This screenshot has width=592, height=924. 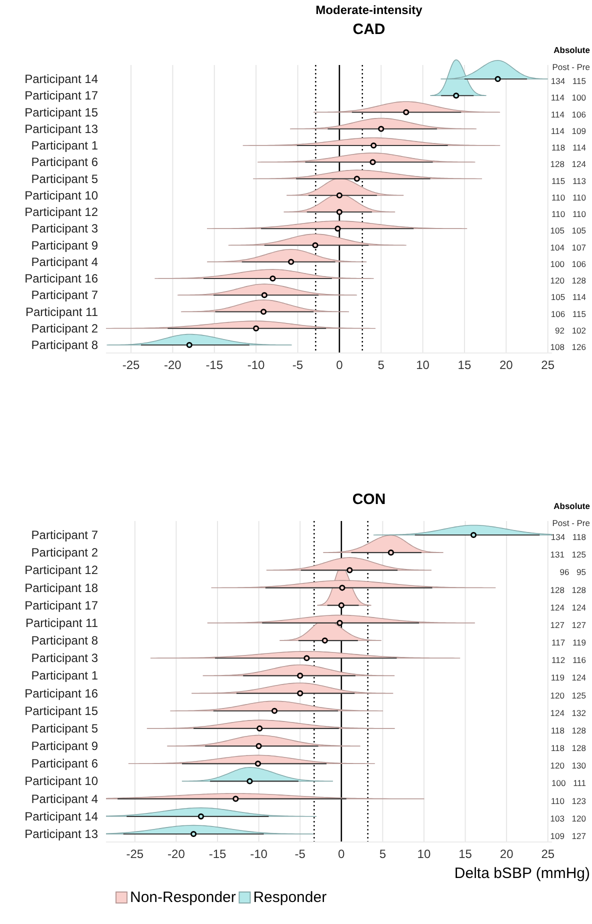 I want to click on annotation: 108 126, so click(x=568, y=347).